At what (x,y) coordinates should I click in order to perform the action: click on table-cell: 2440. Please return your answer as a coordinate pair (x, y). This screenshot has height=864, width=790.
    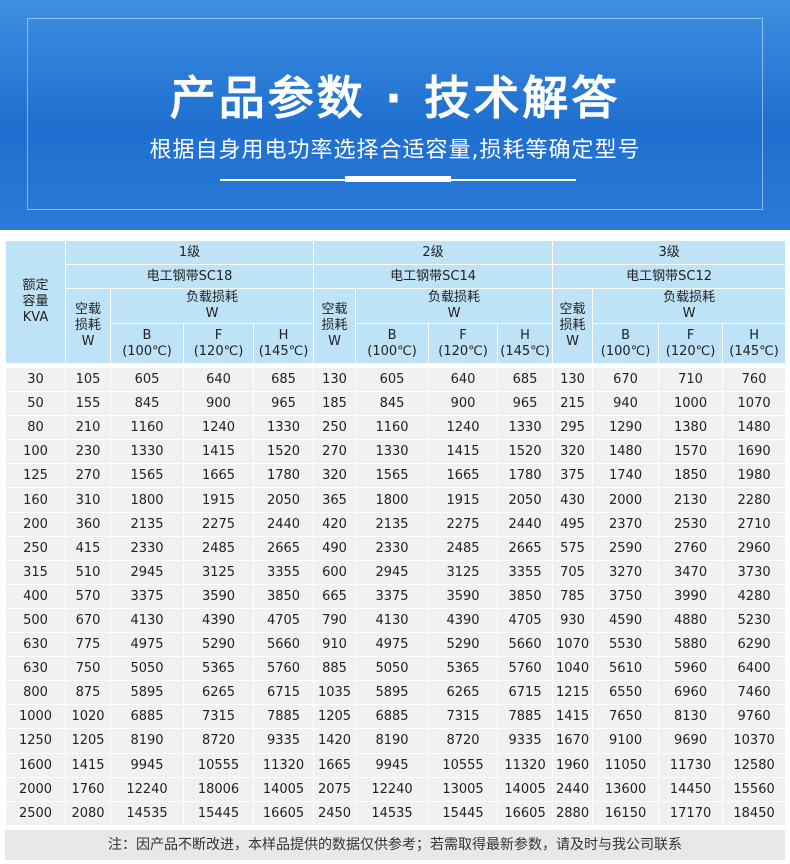
    Looking at the image, I should click on (283, 524).